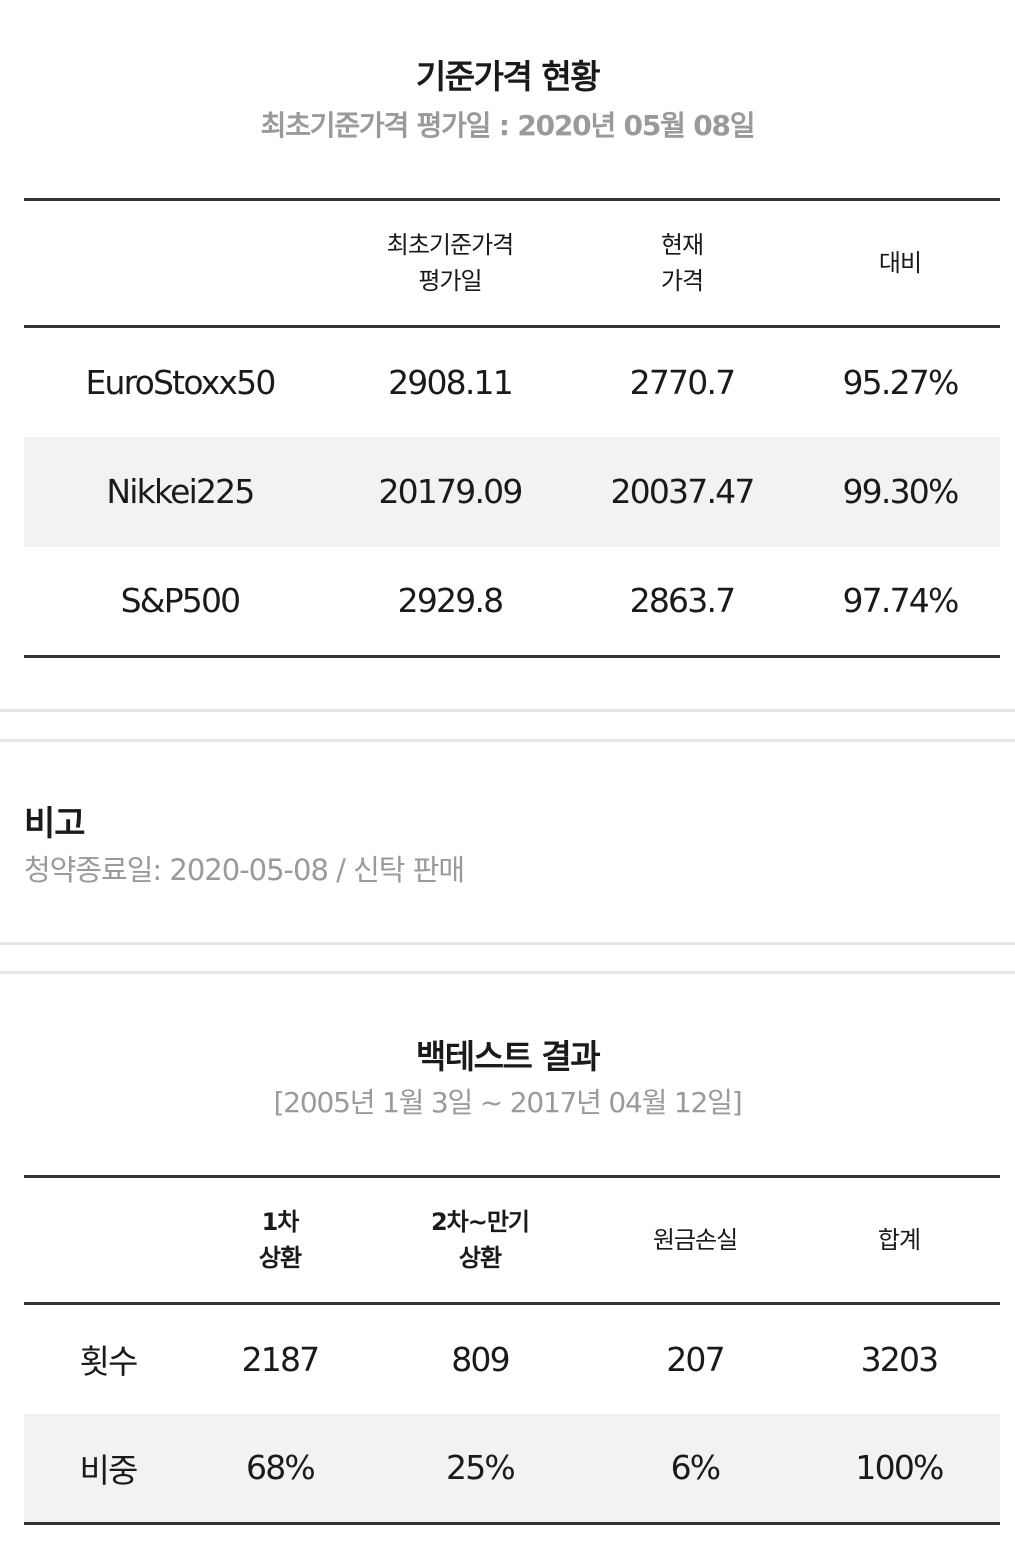 This screenshot has height=1555, width=1015. Describe the element at coordinates (108, 1362) in the screenshot. I see `row-label: 횟수` at that location.